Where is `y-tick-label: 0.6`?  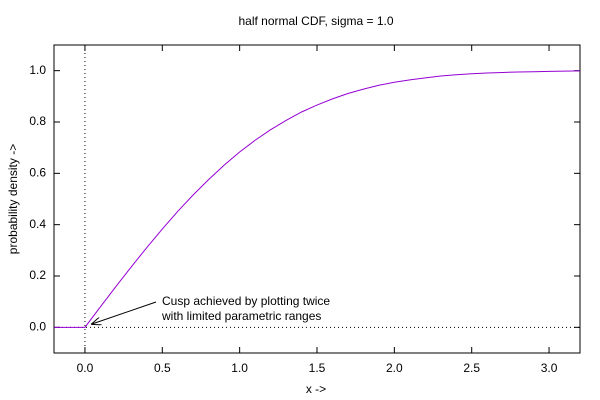
y-tick-label: 0.6 is located at coordinates (37, 173).